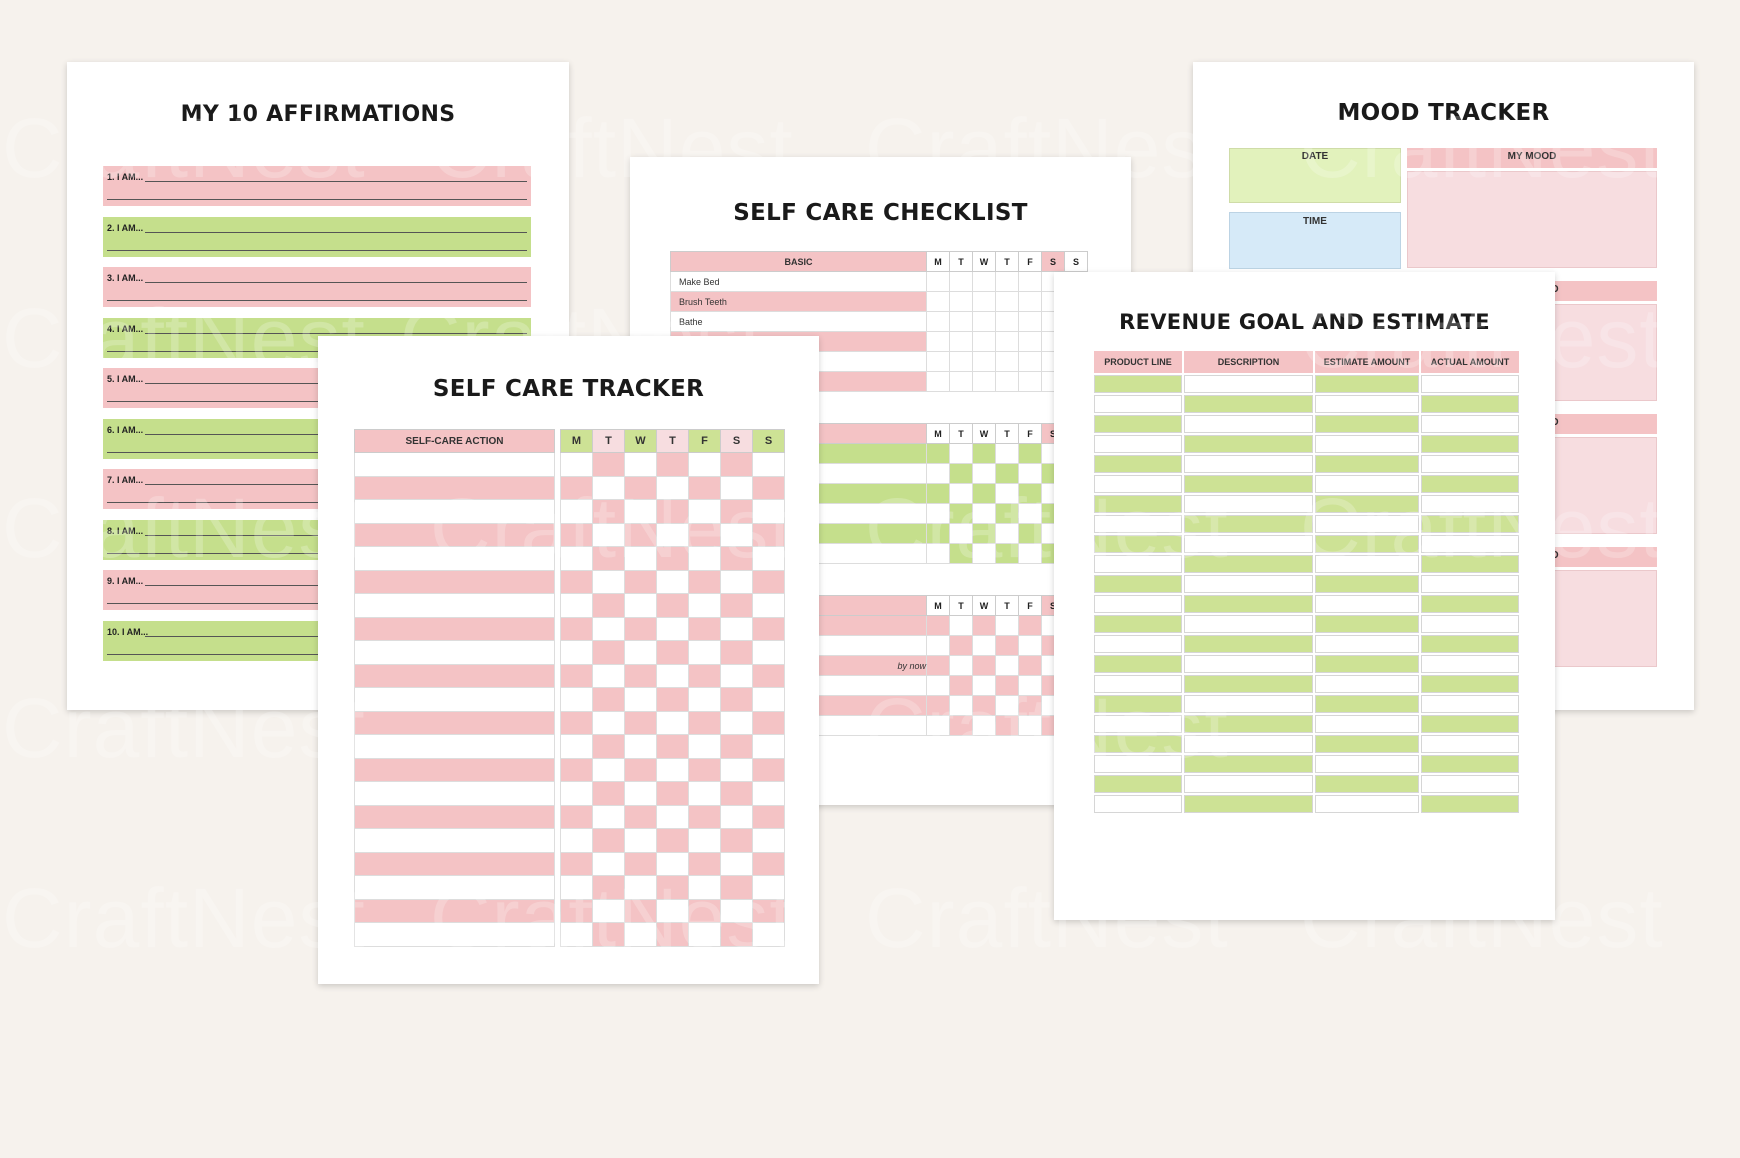 The width and height of the screenshot is (1740, 1158). Describe the element at coordinates (798, 321) in the screenshot. I see `checklist-item: Bathe` at that location.